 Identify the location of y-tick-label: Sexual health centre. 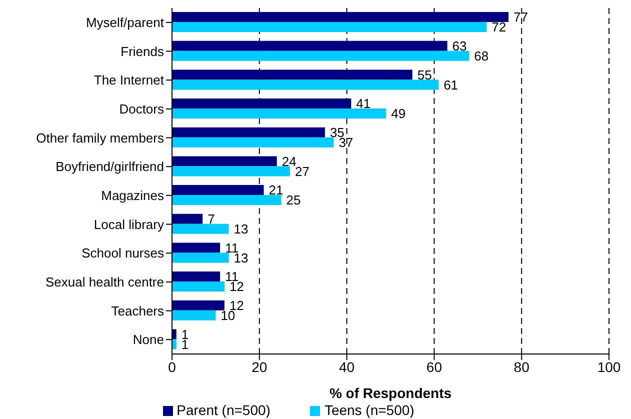
(104, 282).